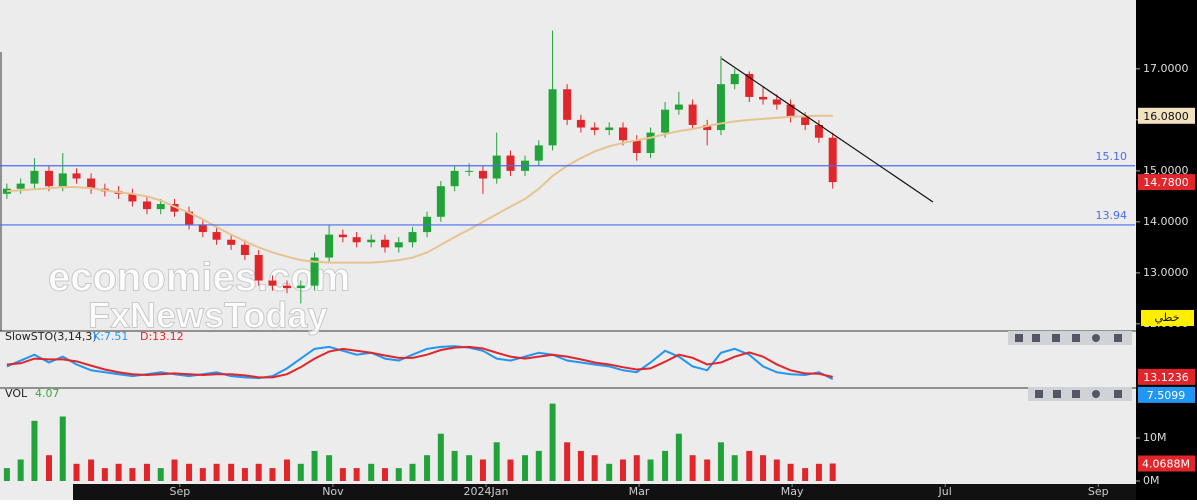 The image size is (1197, 504). I want to click on y-tick-label: 13.0000, so click(1166, 272).